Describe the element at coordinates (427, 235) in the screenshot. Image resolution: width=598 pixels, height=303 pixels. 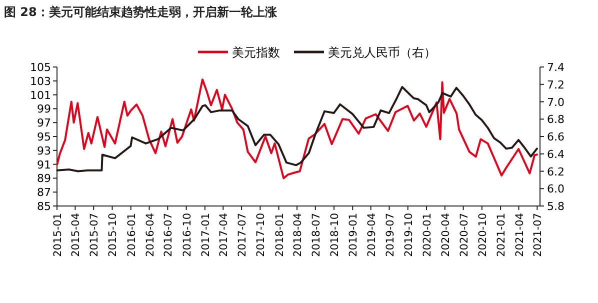
I see `x-tick-label: 2020-01` at that location.